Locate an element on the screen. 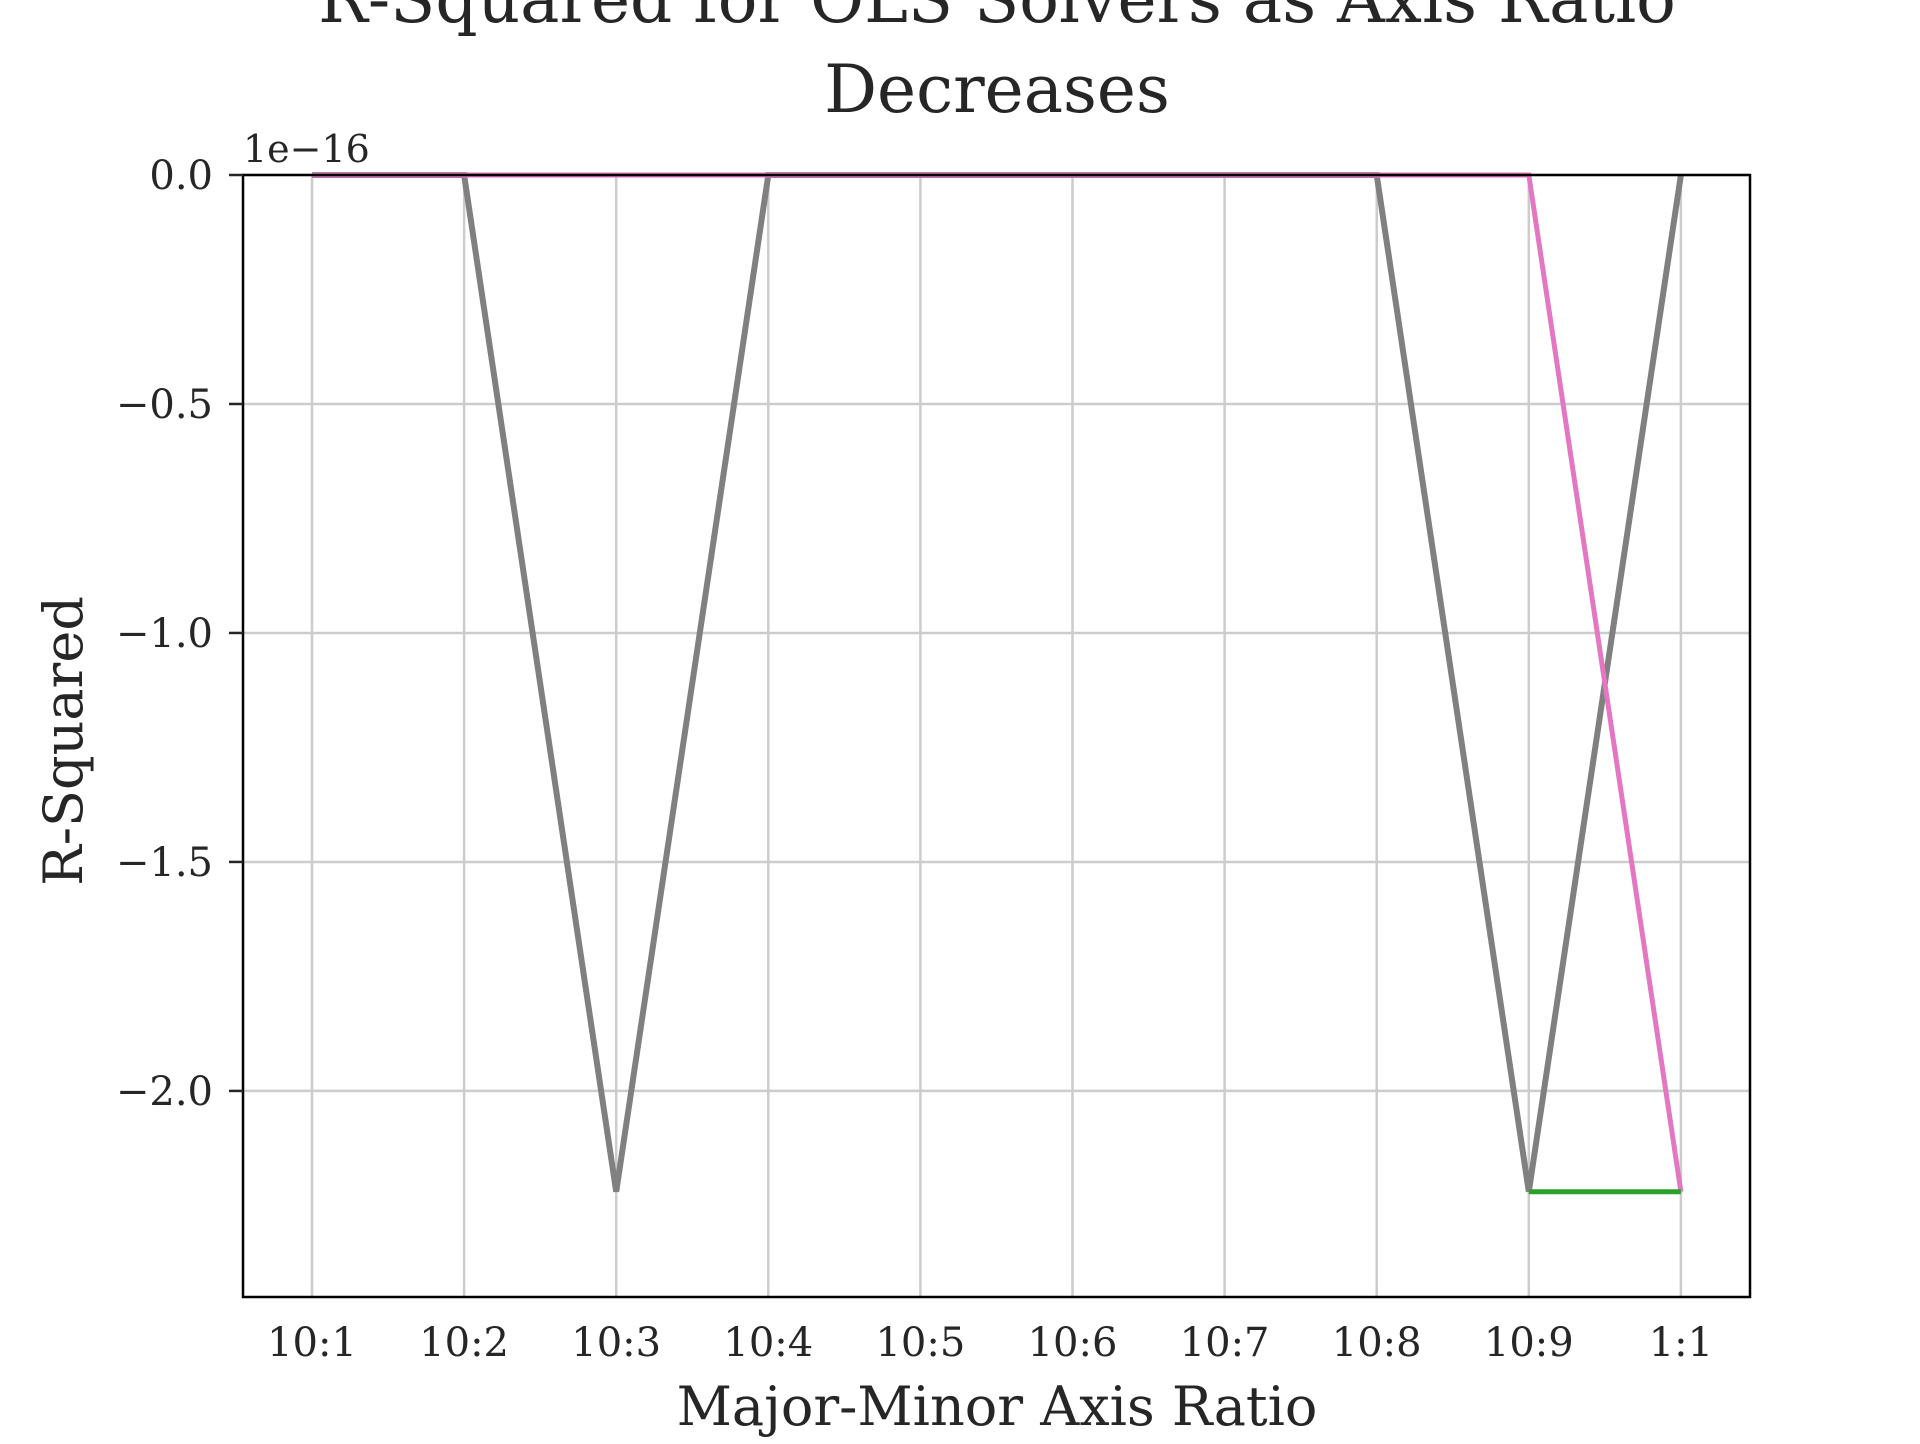  x-tick-label: 10:9 is located at coordinates (1529, 1343).